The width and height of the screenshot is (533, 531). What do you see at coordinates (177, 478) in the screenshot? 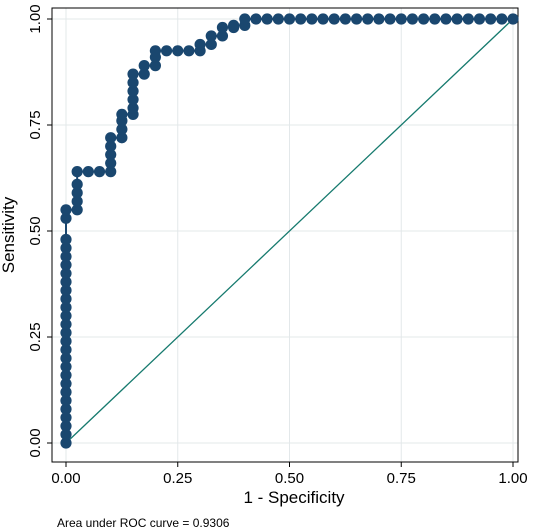
I see `x-tick-label: 0.25` at bounding box center [177, 478].